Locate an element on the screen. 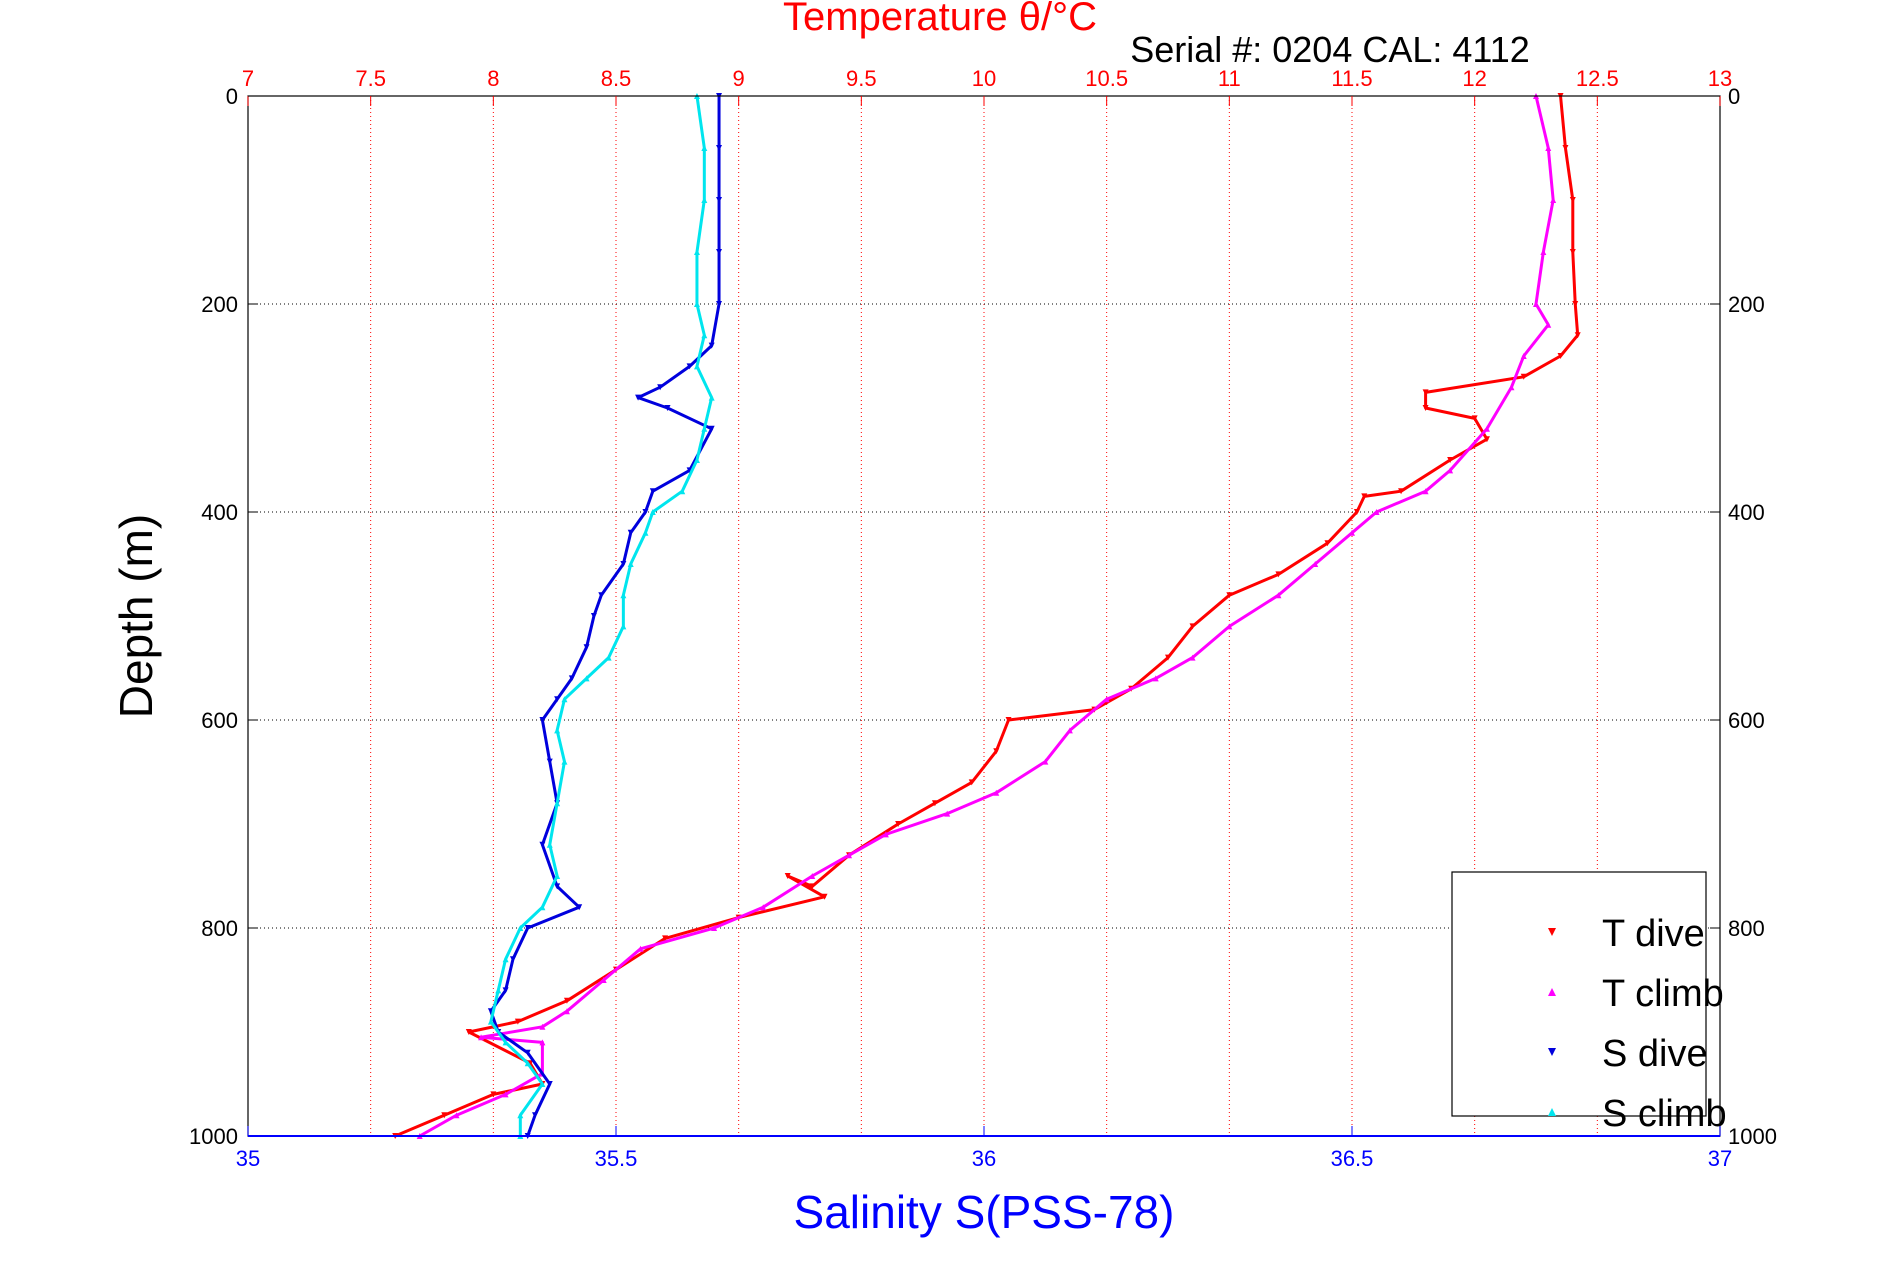 This screenshot has width=1891, height=1262. temperature-tick-label: 9 is located at coordinates (739, 78).